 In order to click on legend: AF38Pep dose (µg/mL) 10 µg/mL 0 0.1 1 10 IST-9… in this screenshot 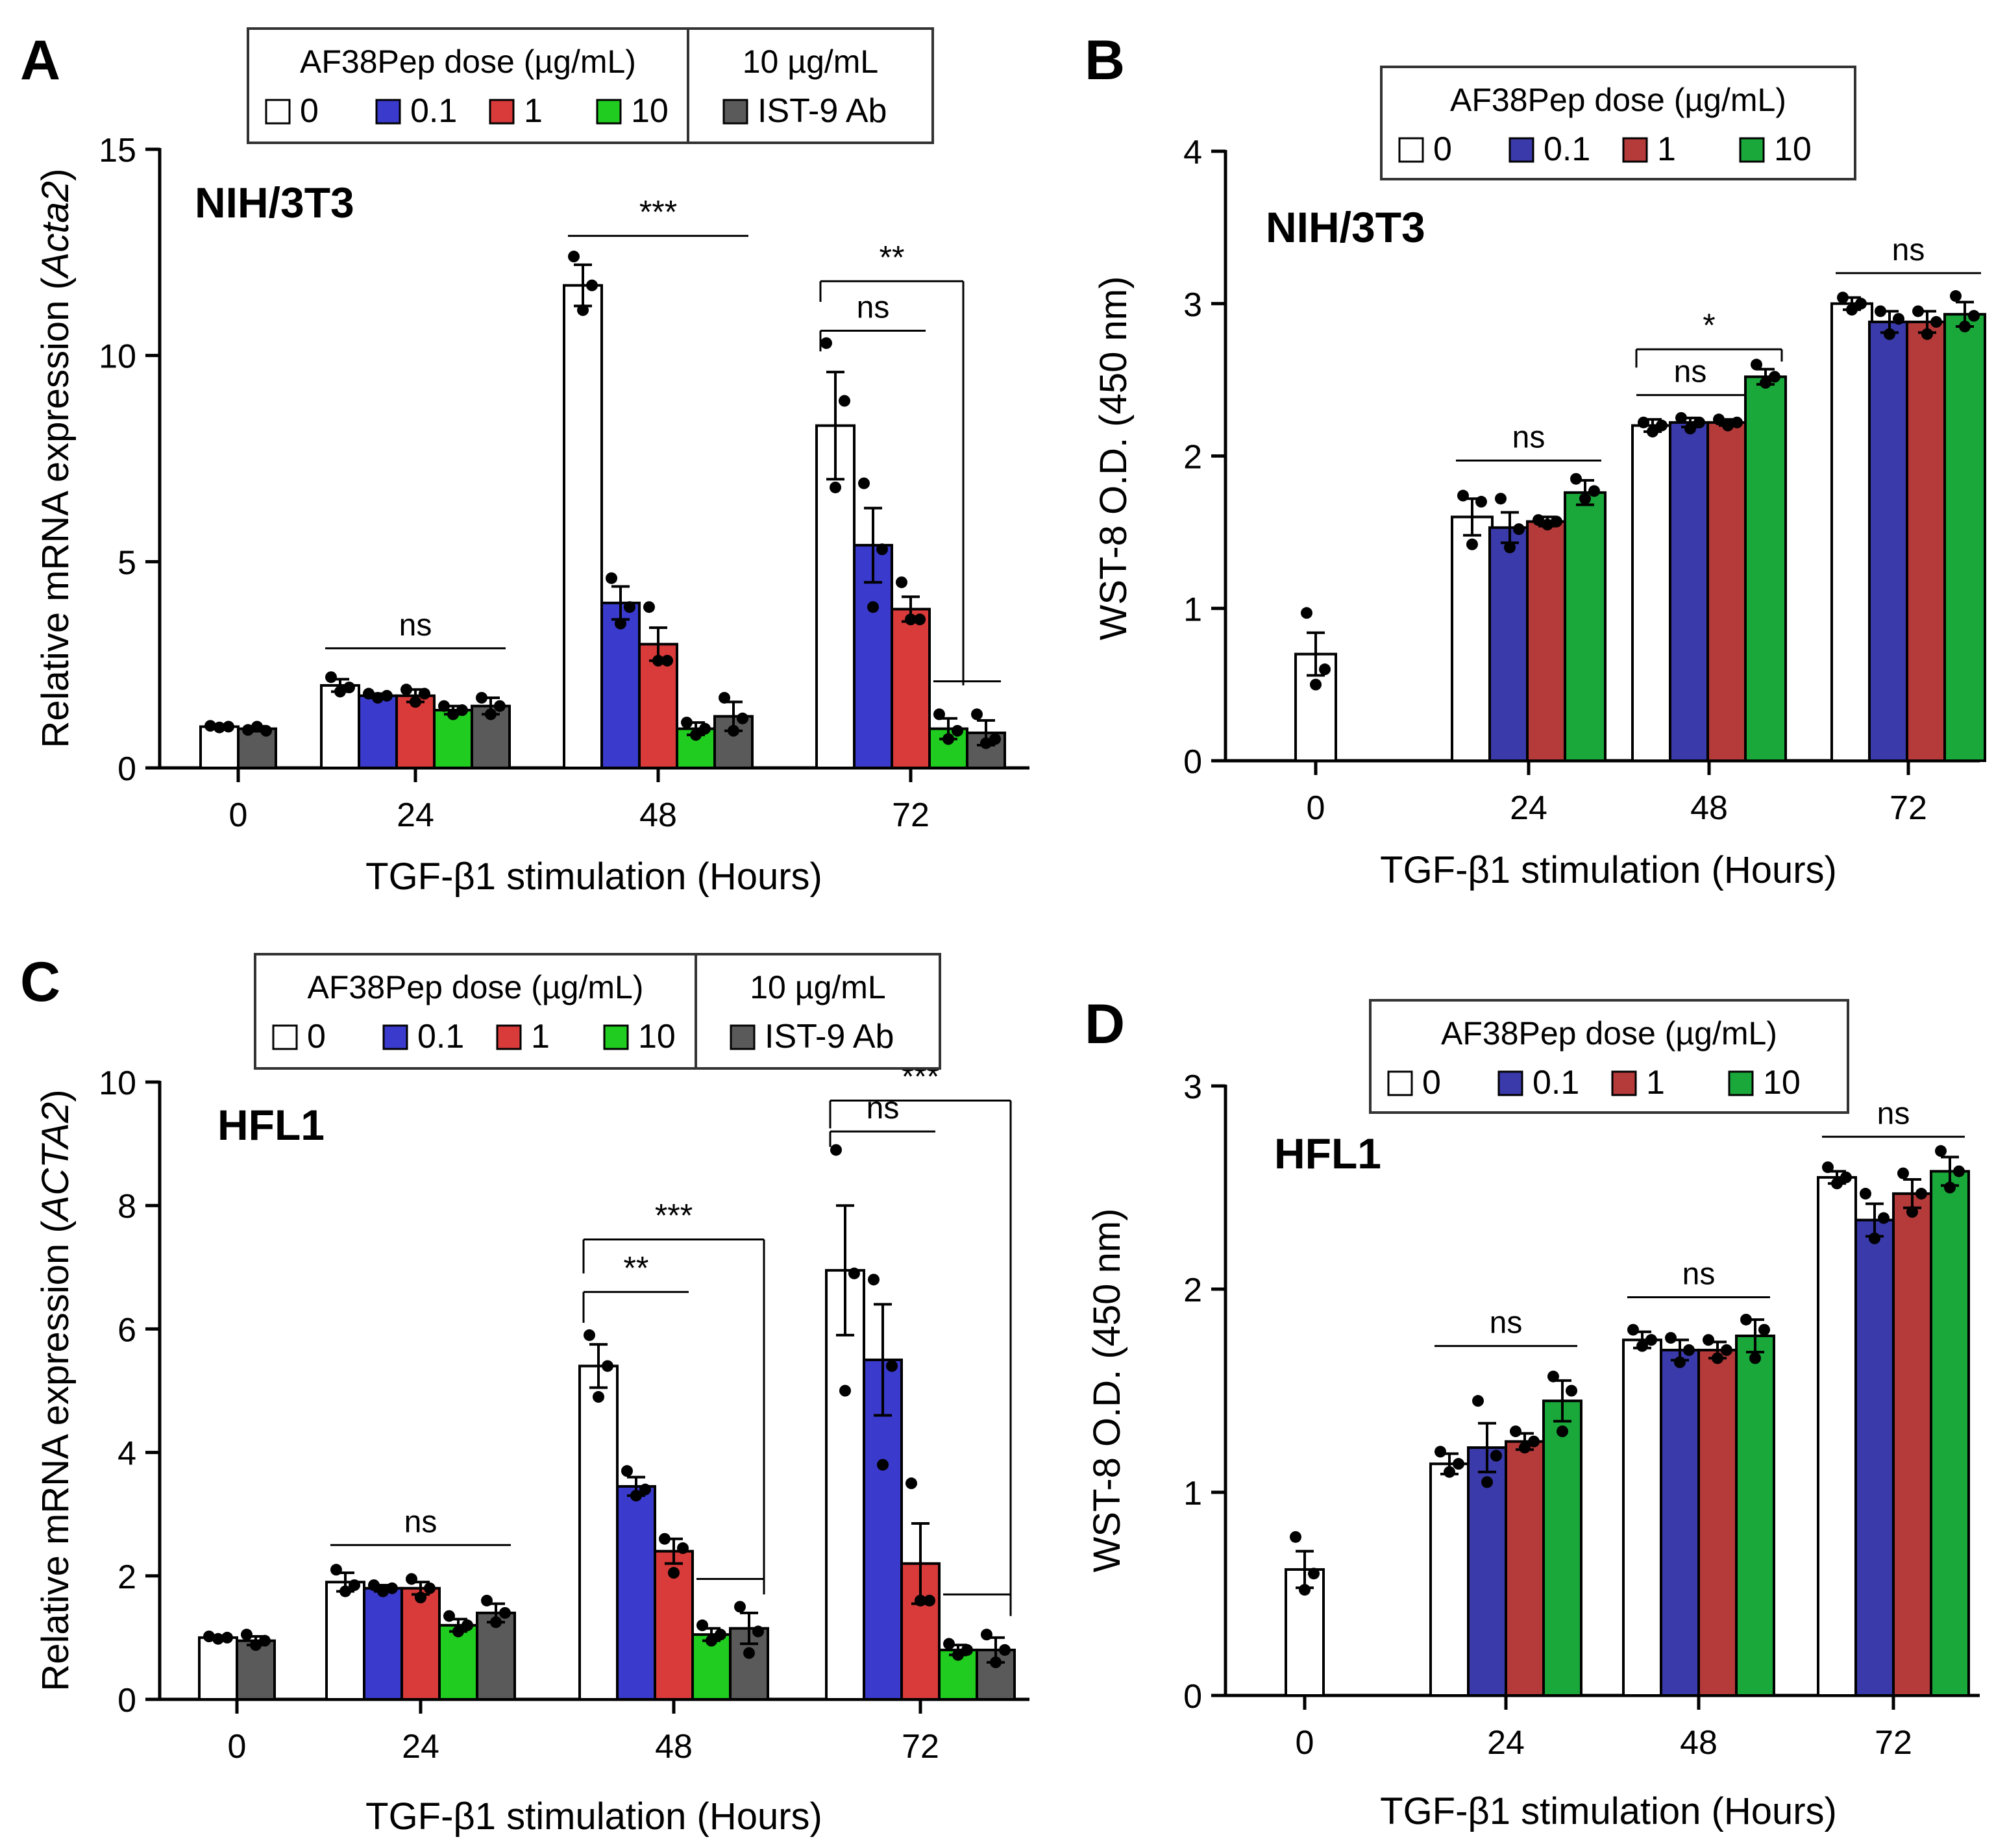, I will do `click(590, 85)`.